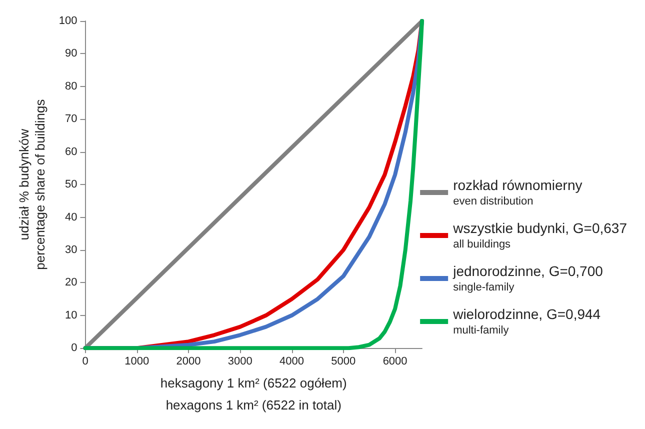 The image size is (645, 429). Describe the element at coordinates (528, 278) in the screenshot. I see `legend-label: jednorodzinne, G=0,700 single-family` at that location.